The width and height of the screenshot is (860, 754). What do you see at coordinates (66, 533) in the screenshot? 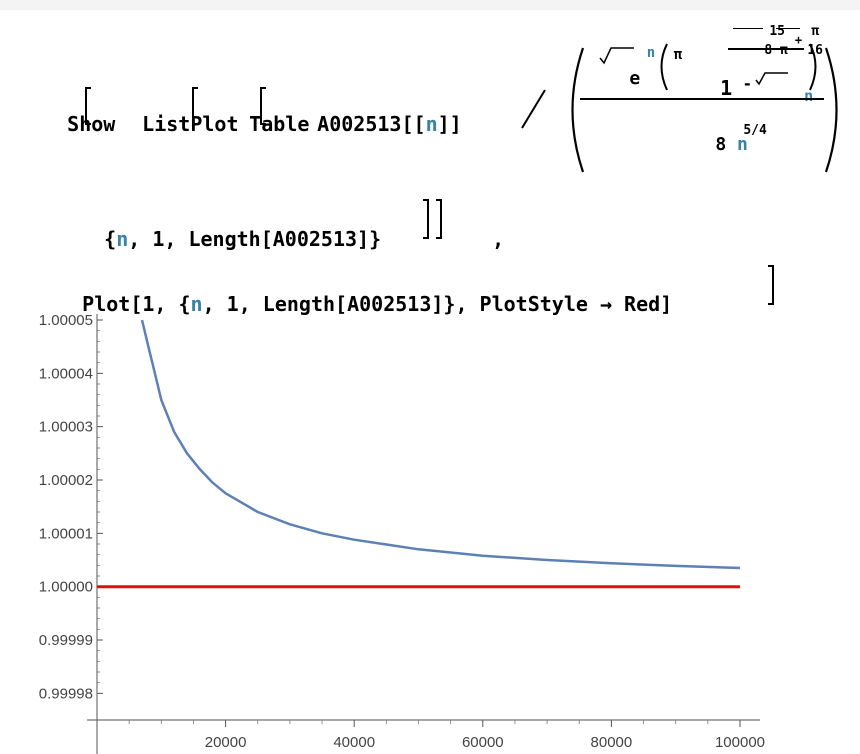
I see `y-tick-label: 1.00001` at bounding box center [66, 533].